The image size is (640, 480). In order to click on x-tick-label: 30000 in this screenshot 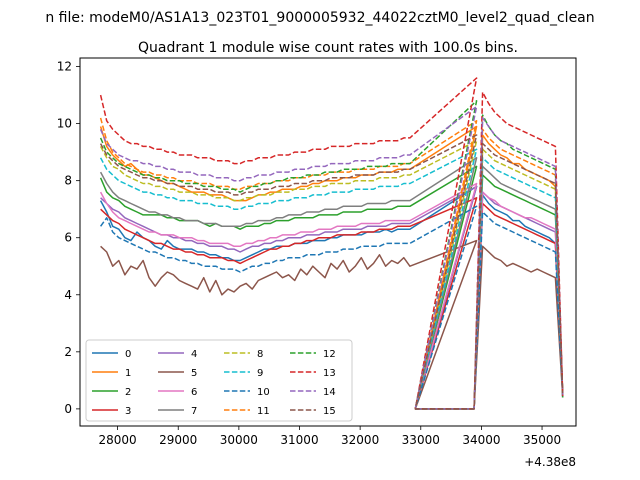, I will do `click(239, 440)`.